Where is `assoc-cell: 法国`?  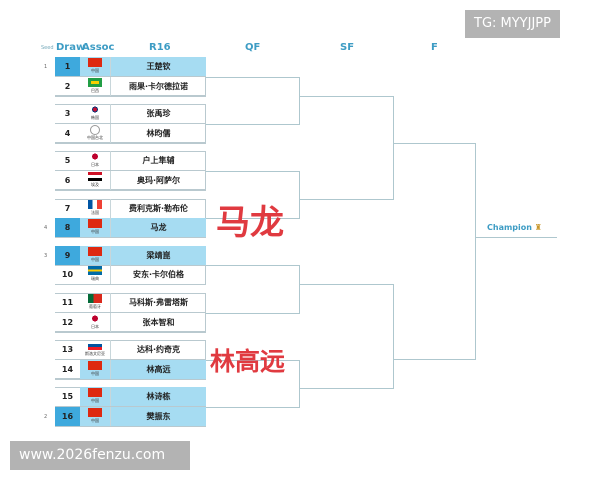
assoc-cell: 法国 is located at coordinates (95, 208).